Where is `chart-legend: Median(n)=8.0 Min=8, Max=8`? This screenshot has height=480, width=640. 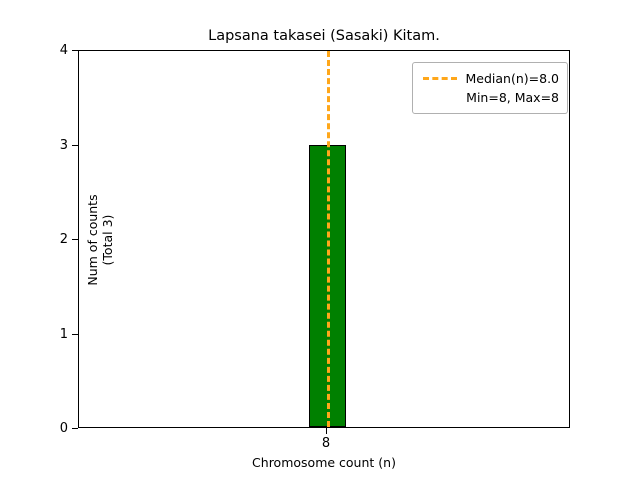 chart-legend: Median(n)=8.0 Min=8, Max=8 is located at coordinates (490, 88).